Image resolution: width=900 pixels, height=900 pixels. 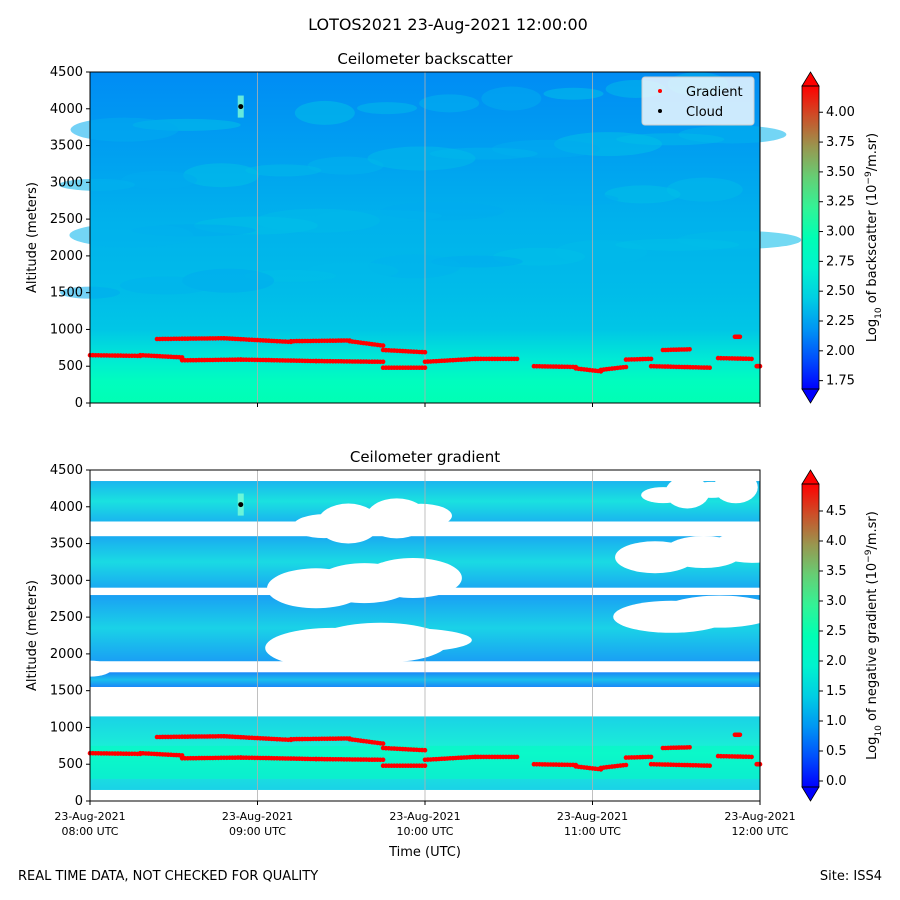 I want to click on colorbar-tick-label: 4.0, so click(x=836, y=541).